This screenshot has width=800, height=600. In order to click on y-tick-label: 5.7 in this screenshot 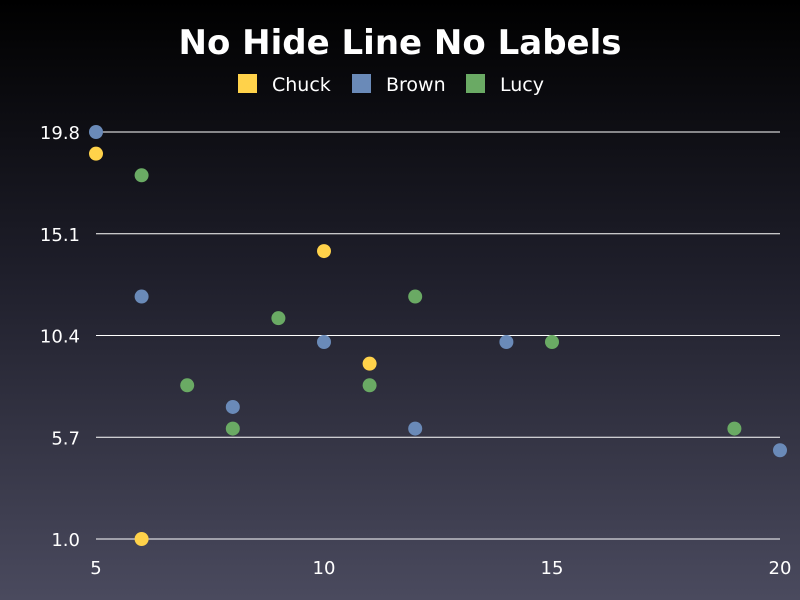, I will do `click(65, 438)`.